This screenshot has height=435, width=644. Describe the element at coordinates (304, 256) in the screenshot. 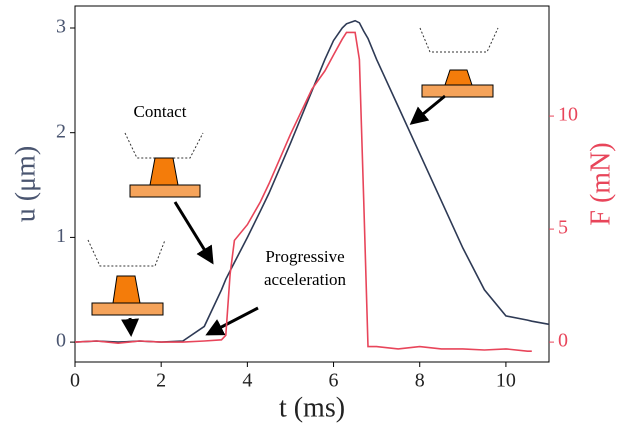

I see `annotation: Progressive` at that location.